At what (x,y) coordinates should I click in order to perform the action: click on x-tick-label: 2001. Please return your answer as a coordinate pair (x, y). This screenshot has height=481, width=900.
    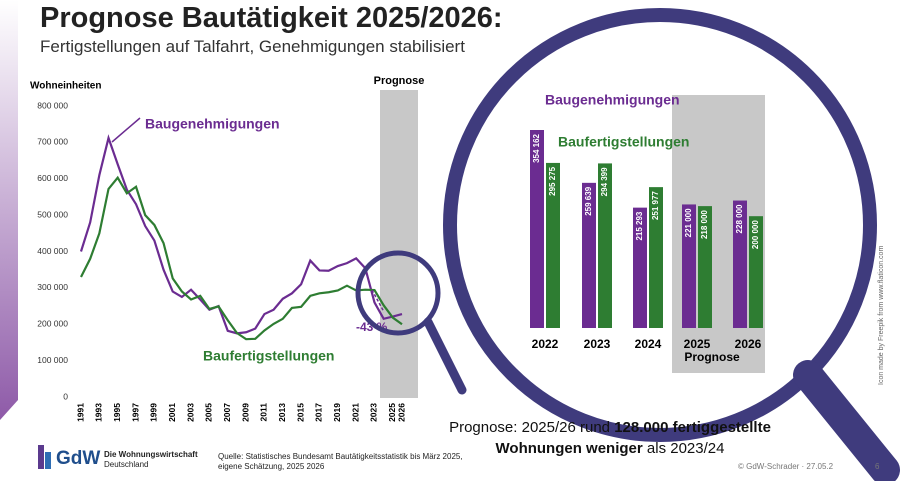
    Looking at the image, I should click on (172, 412).